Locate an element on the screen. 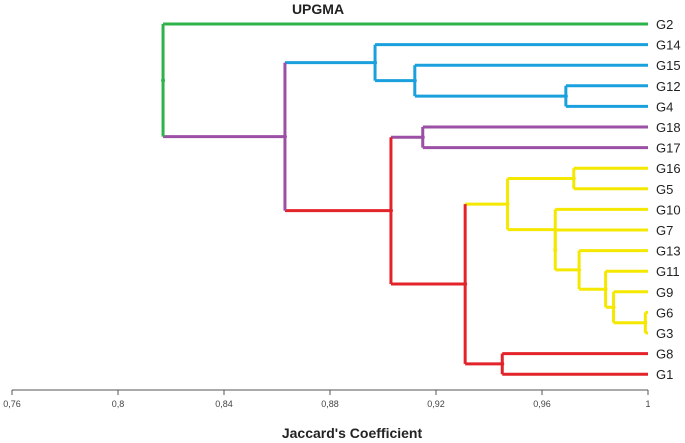  leaf-label-G3: G3 is located at coordinates (664, 333).